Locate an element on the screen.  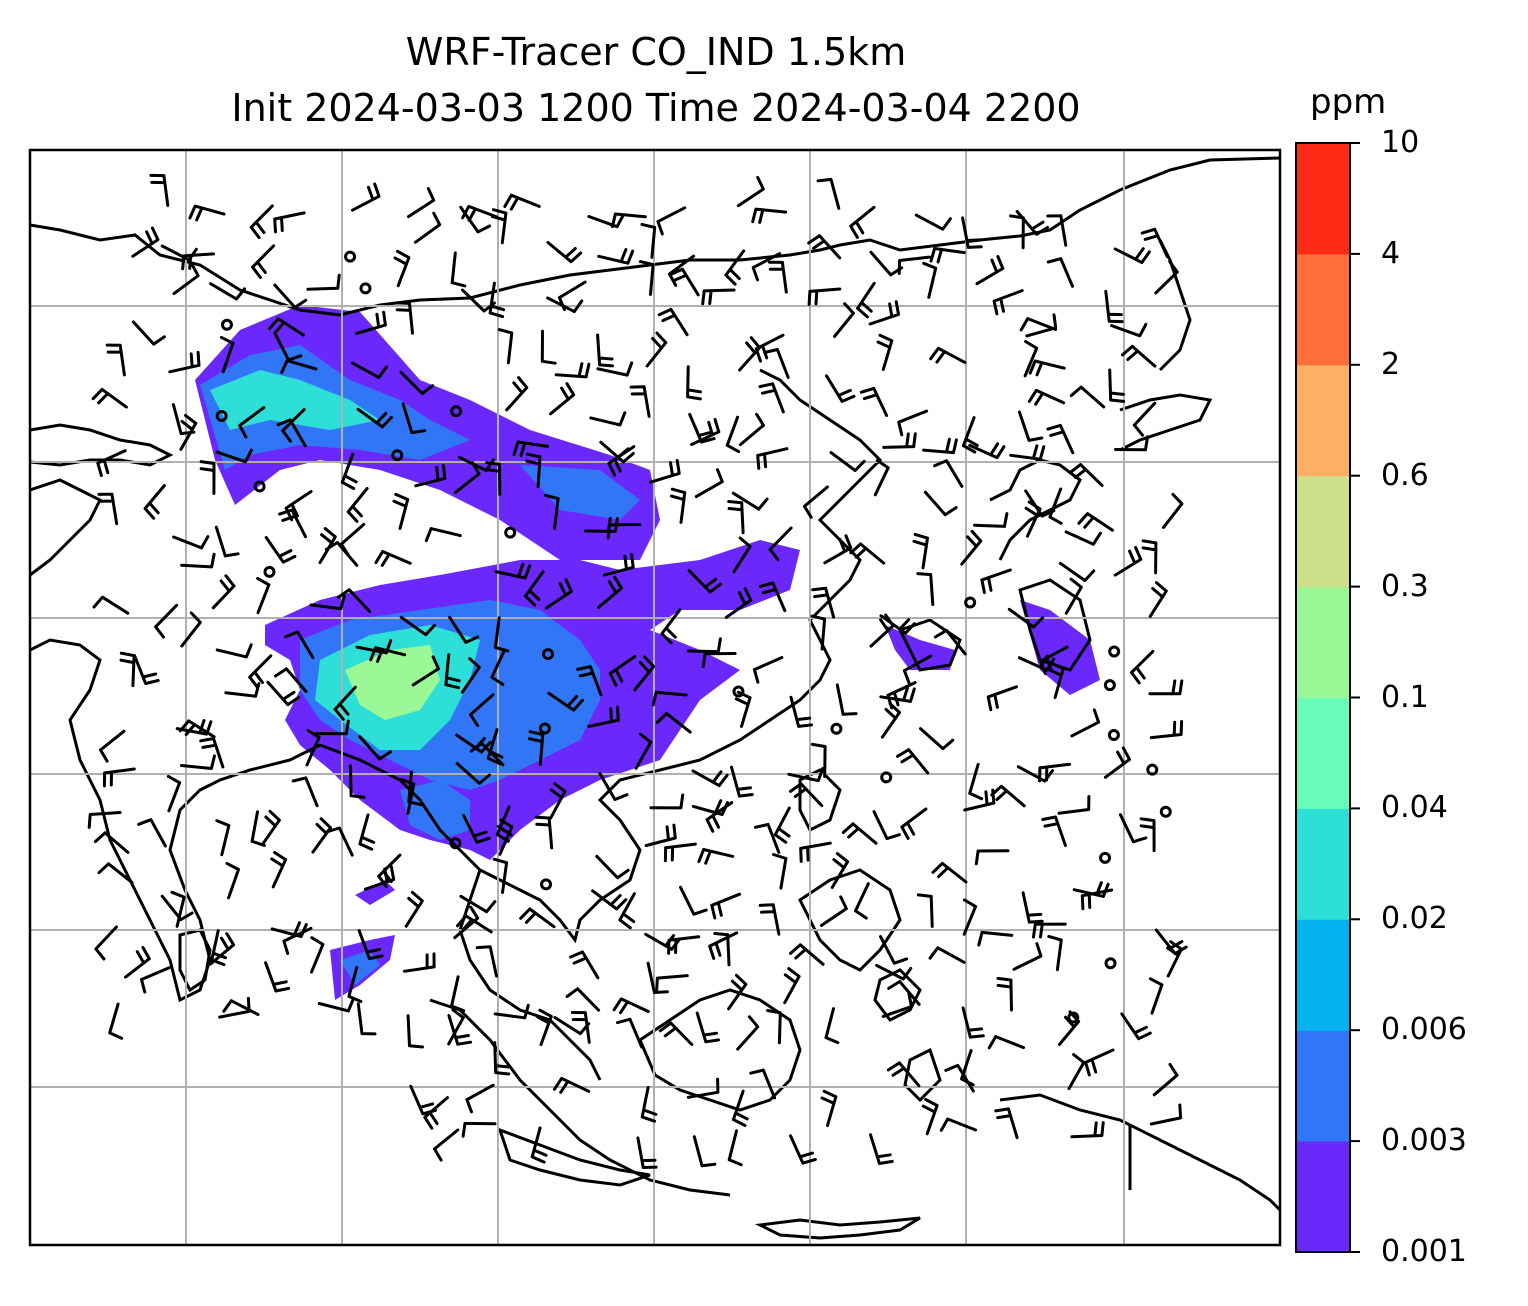
colorbar-tick-label: 10 is located at coordinates (1400, 142).